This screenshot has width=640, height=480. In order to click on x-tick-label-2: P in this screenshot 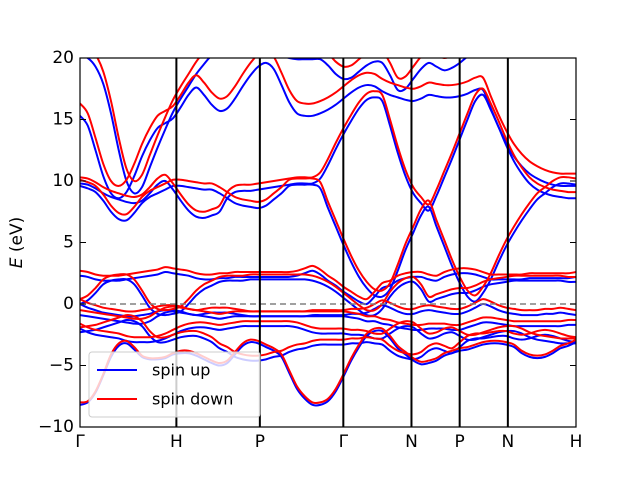, I will do `click(260, 442)`.